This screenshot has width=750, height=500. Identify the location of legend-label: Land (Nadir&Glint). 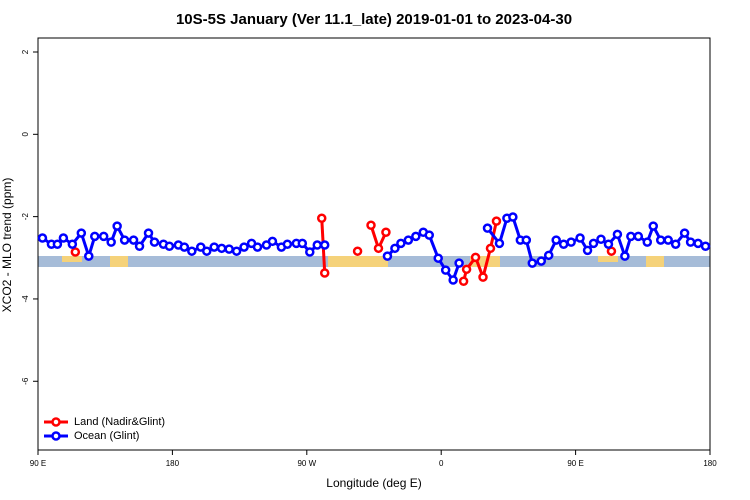
(119, 422).